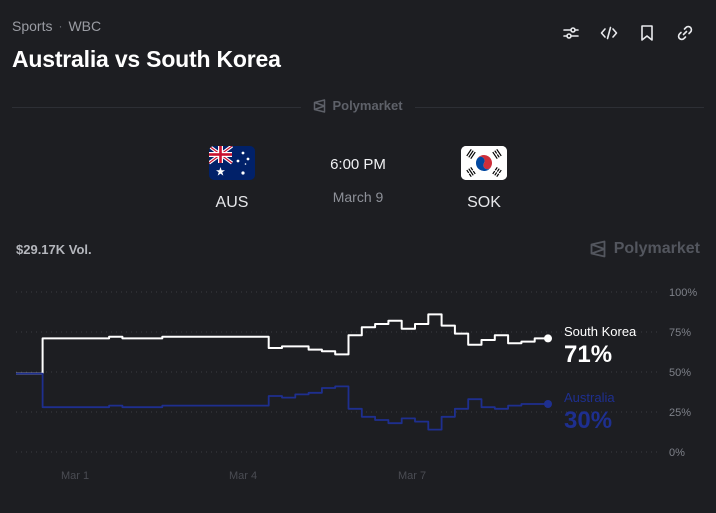 The width and height of the screenshot is (716, 513). What do you see at coordinates (32, 26) in the screenshot?
I see `breadcrumb-sports: Sports` at bounding box center [32, 26].